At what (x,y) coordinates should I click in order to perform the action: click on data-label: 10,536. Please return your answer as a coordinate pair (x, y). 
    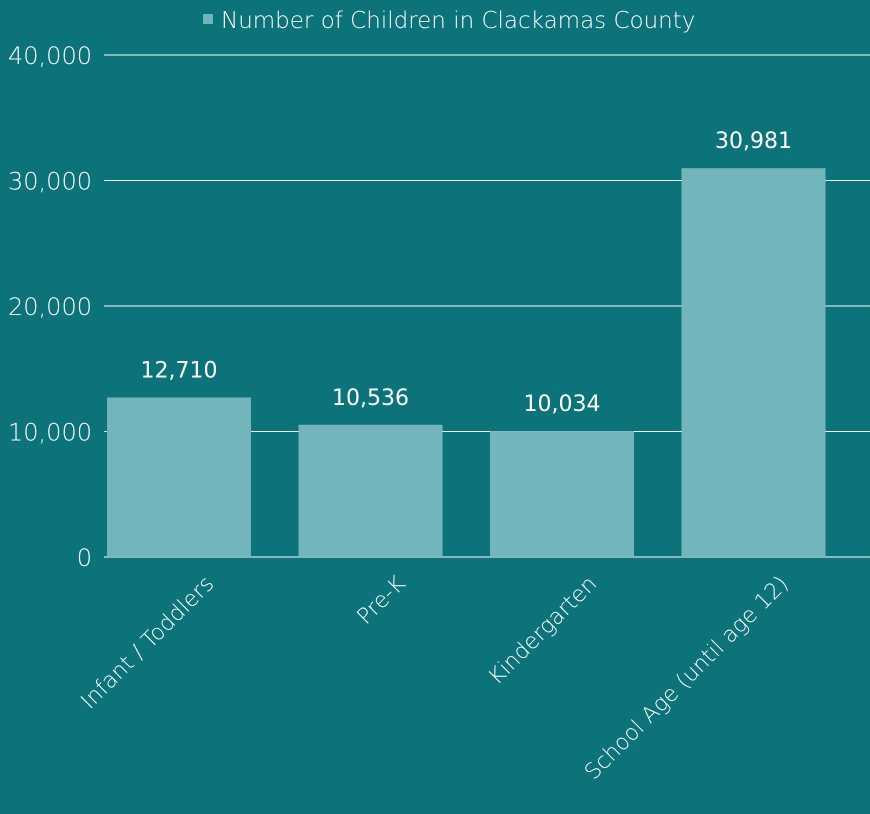
    Looking at the image, I should click on (370, 398).